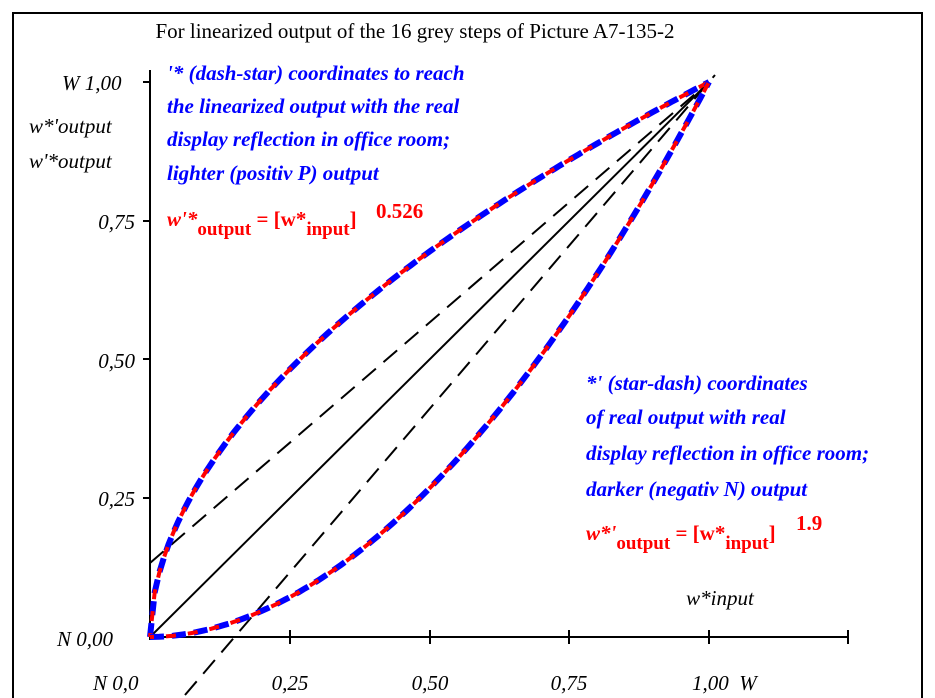 The width and height of the screenshot is (935, 698). I want to click on annotation-upper-line-1: '* (dash-star) coordinates to reach, so click(316, 73).